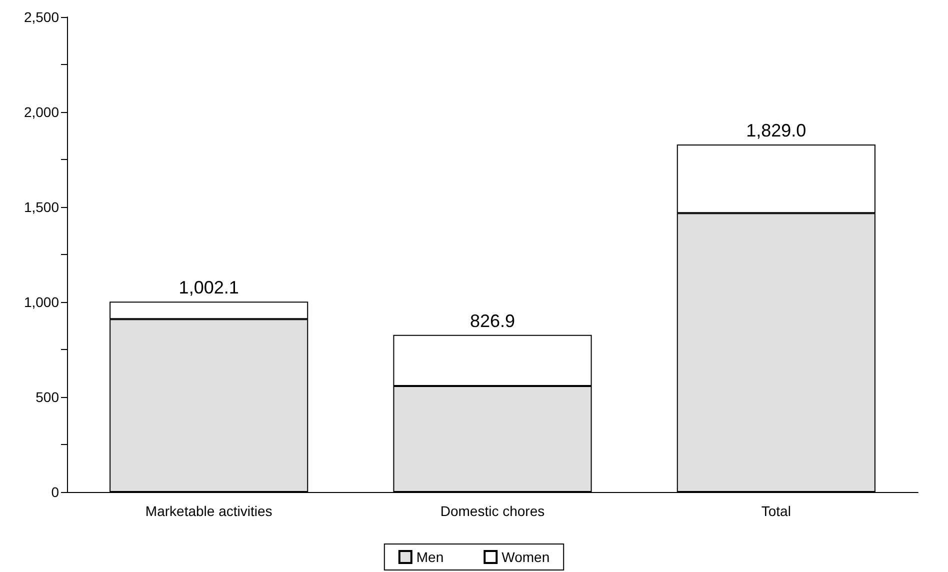 This screenshot has width=948, height=572. Describe the element at coordinates (430, 557) in the screenshot. I see `legend-label: Men` at that location.